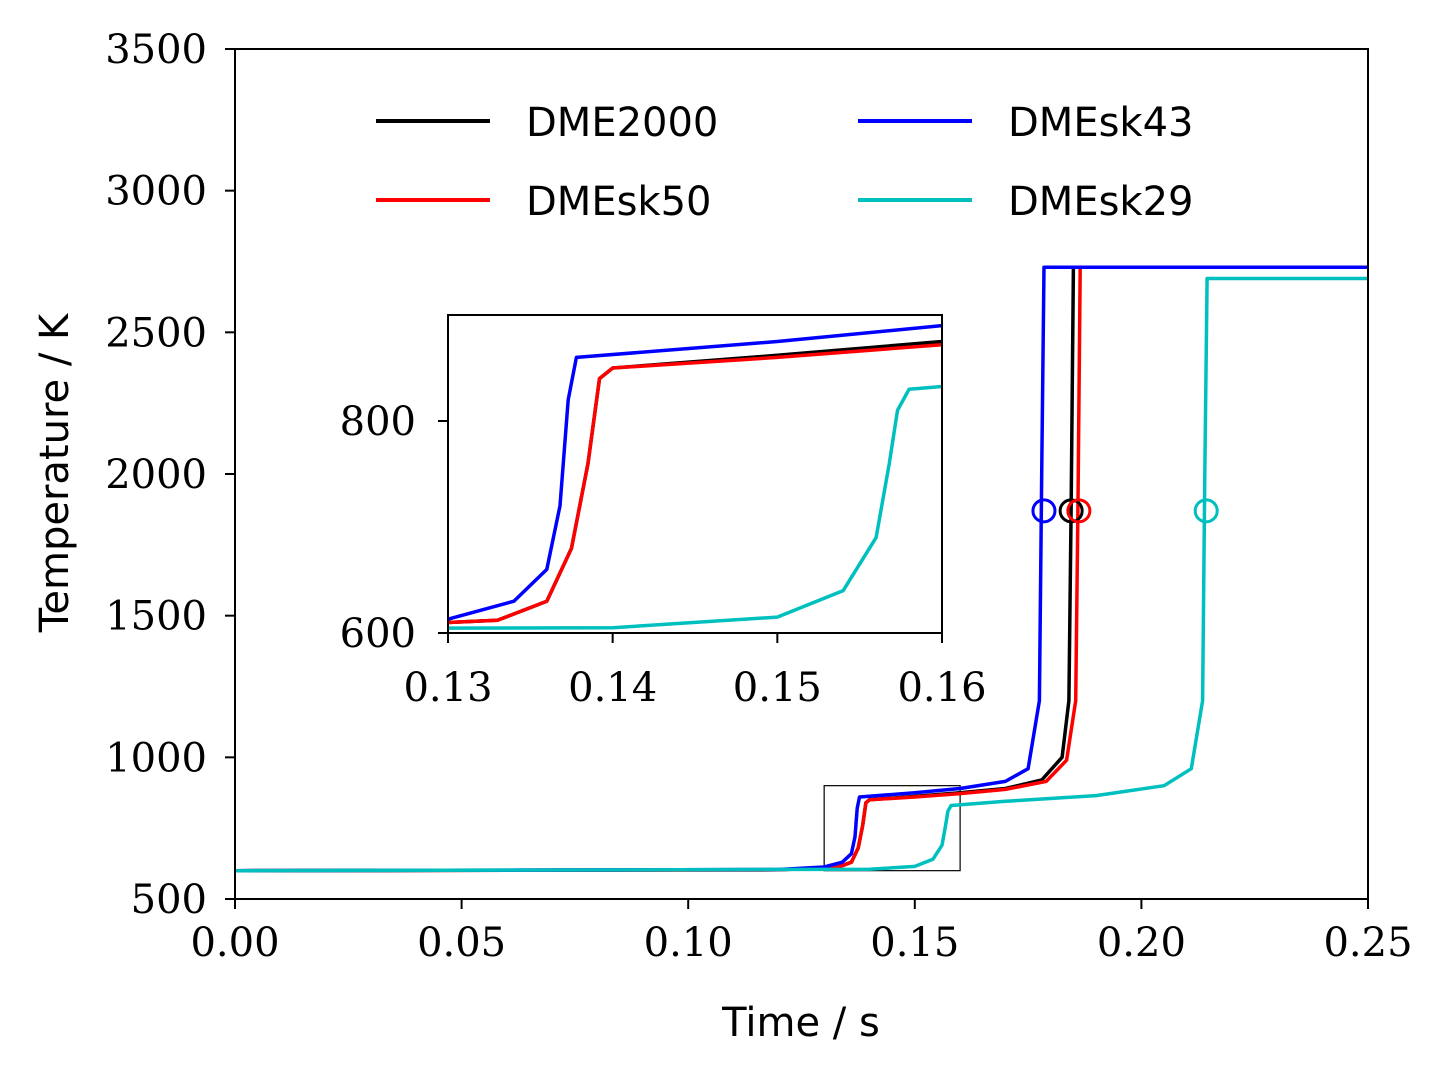  I want to click on ignition-marker-dmesk29, so click(1206, 511).